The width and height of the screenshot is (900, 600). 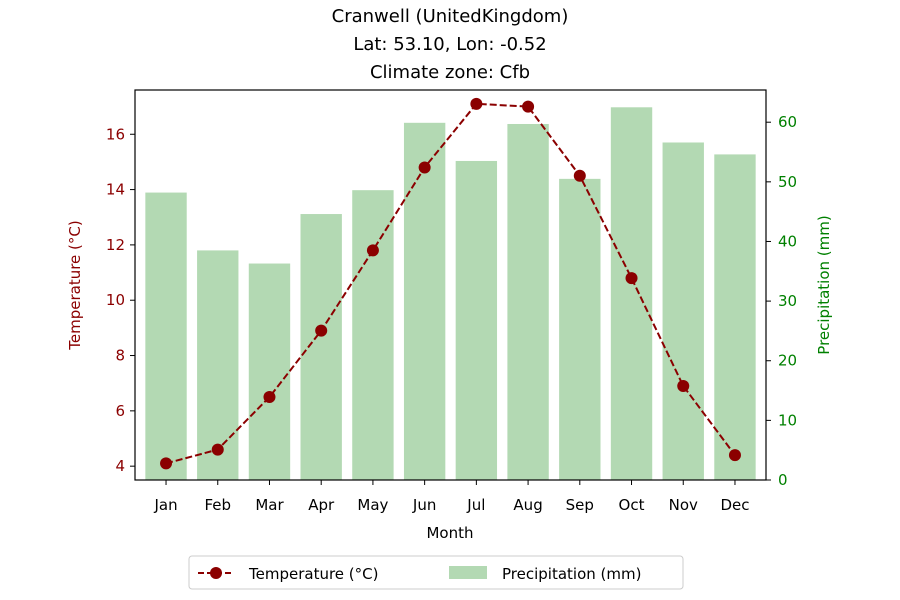 What do you see at coordinates (269, 397) in the screenshot?
I see `temperature-point-mar` at bounding box center [269, 397].